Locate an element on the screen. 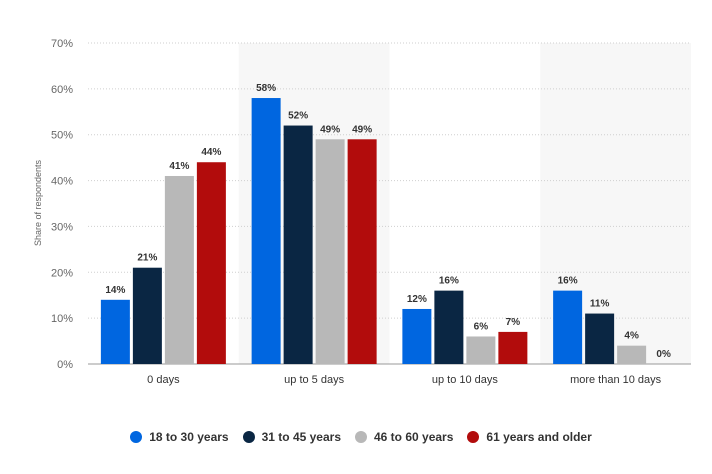 The height and width of the screenshot is (474, 712). x-category-label: more than 10 days is located at coordinates (616, 380).